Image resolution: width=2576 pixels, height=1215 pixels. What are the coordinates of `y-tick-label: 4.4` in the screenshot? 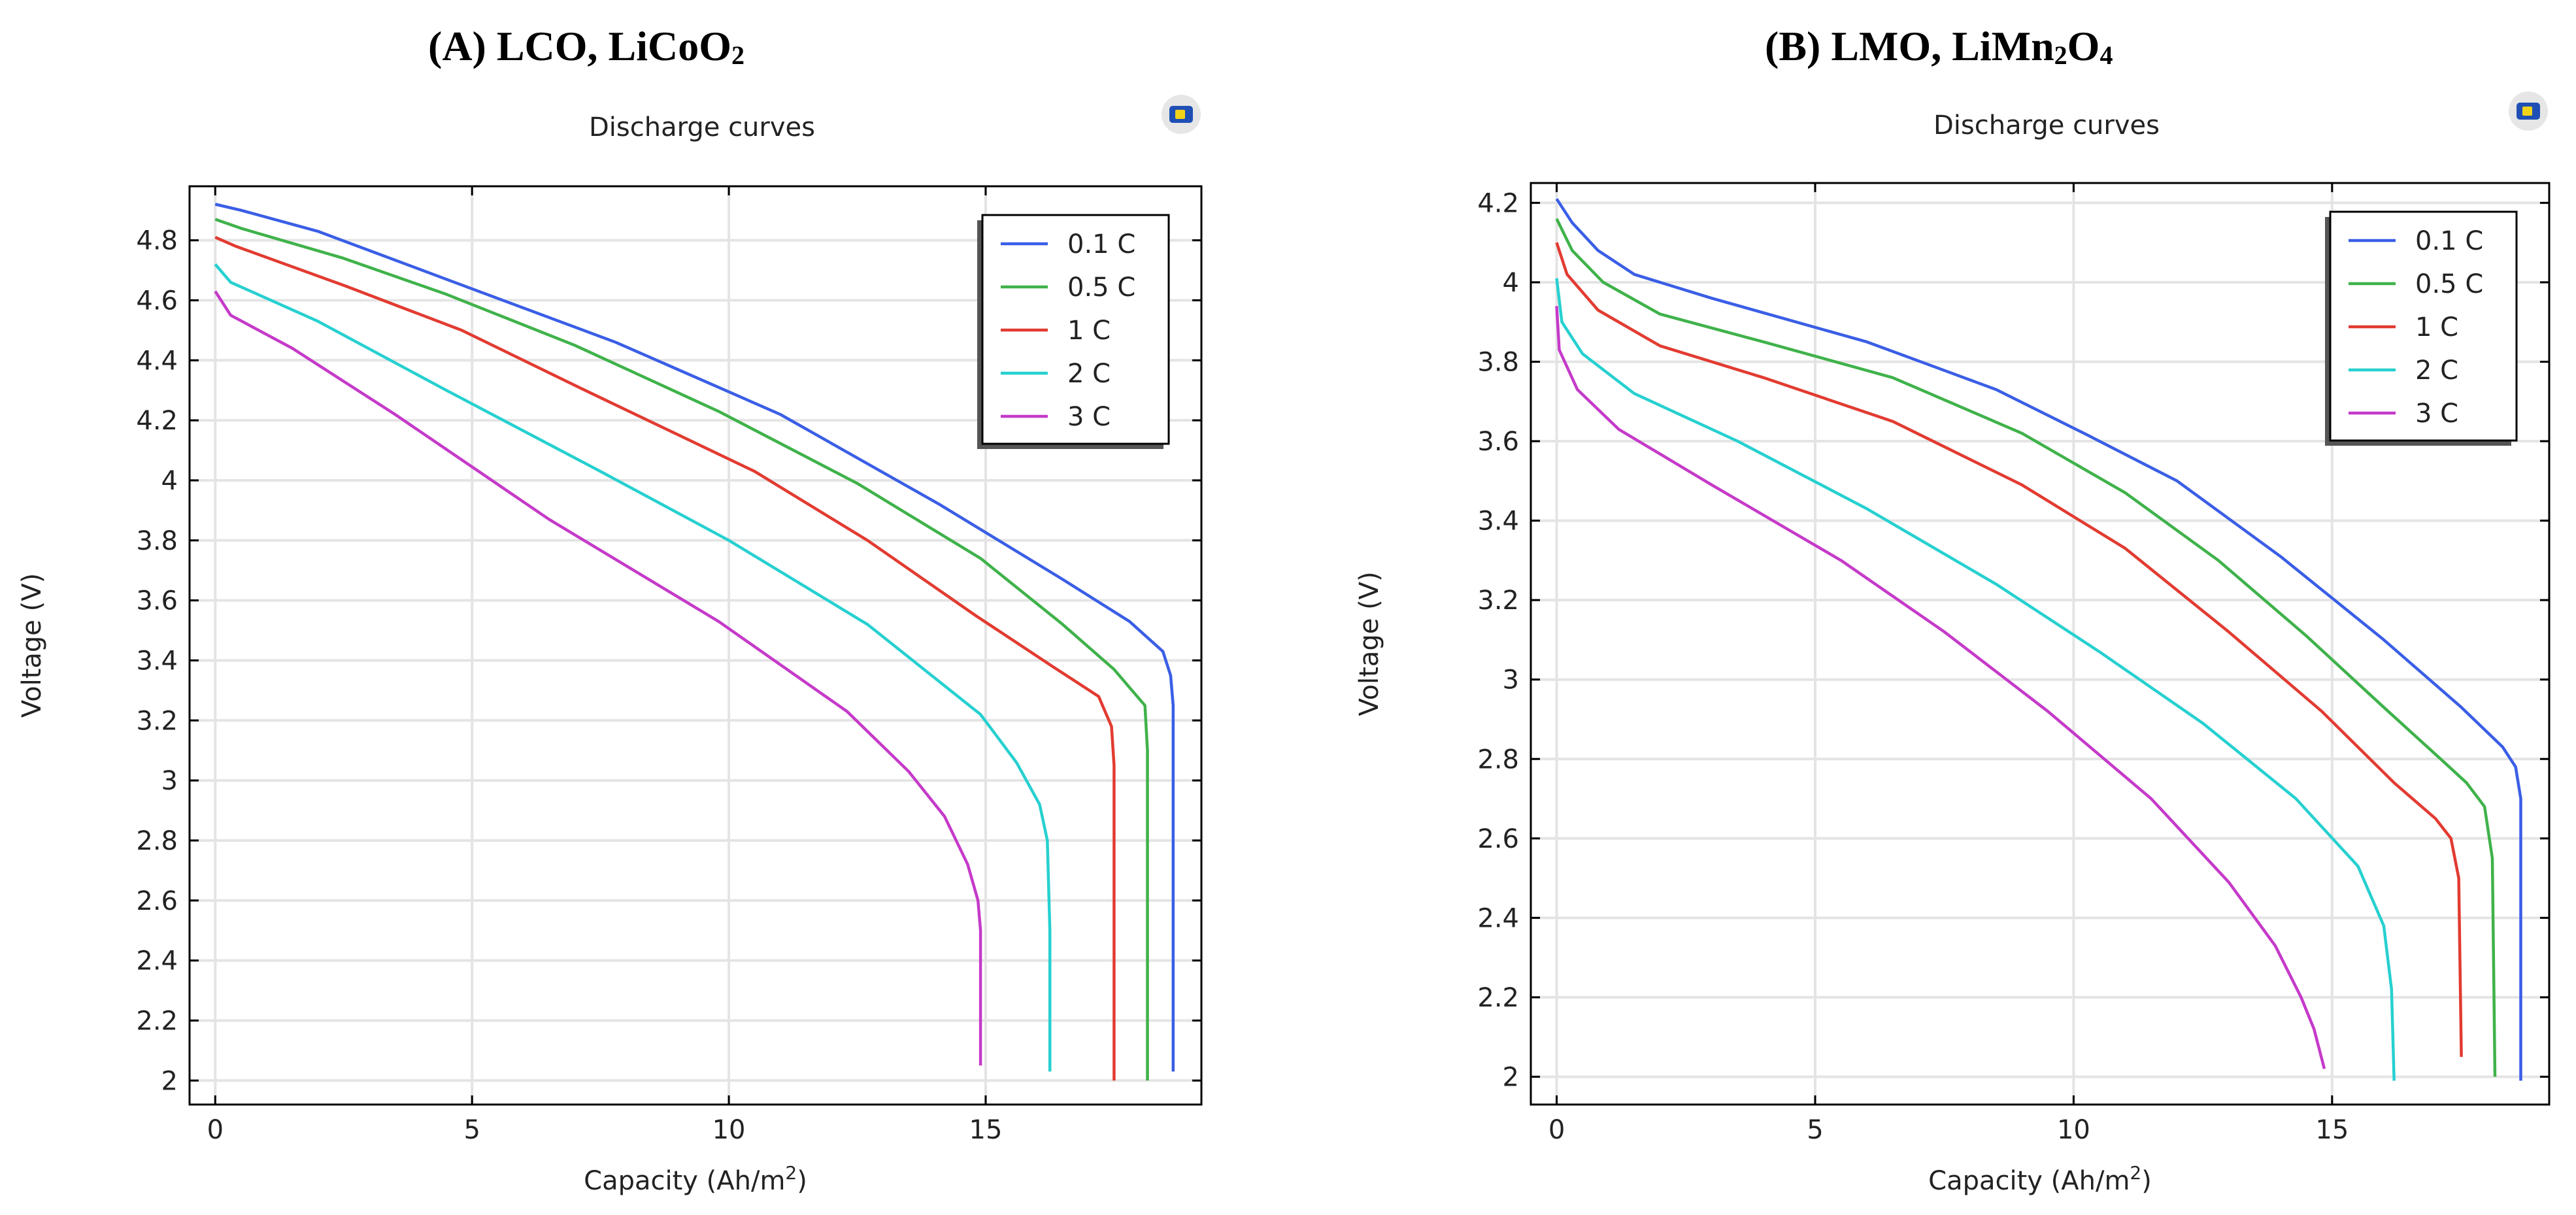 It's located at (157, 361).